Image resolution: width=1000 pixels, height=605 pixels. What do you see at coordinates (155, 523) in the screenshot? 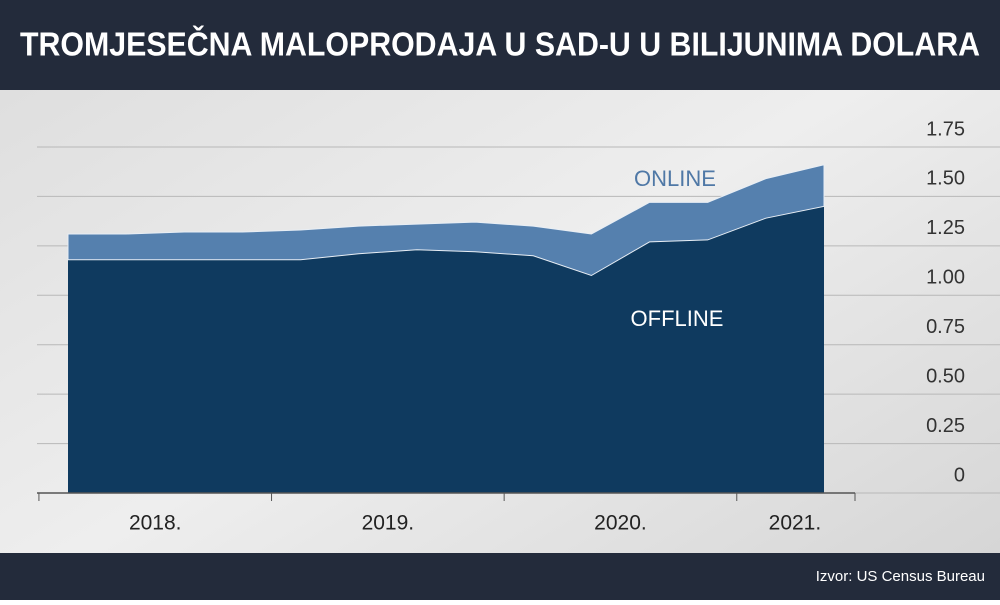
I see `x-tick-label: 2018.` at bounding box center [155, 523].